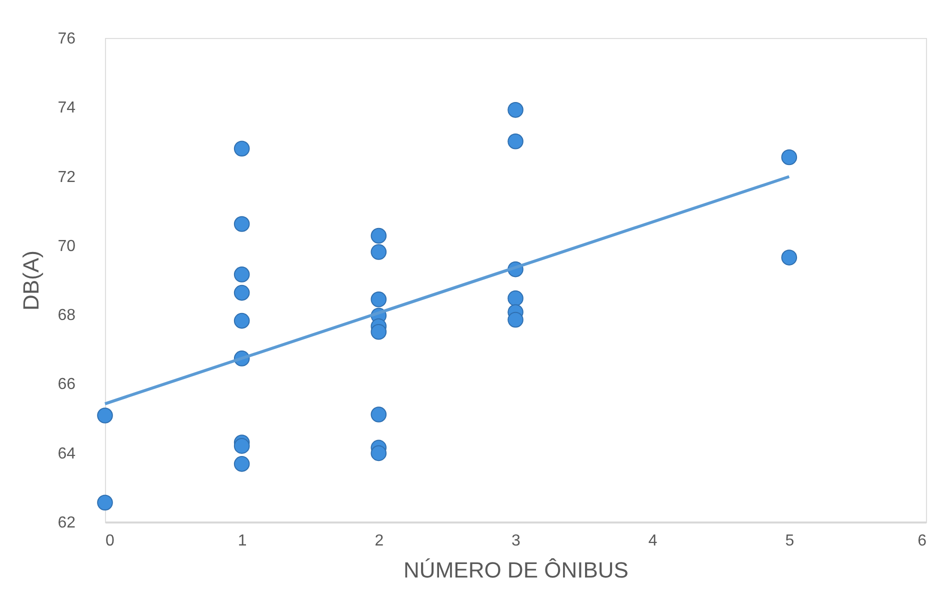  I want to click on y-tick-label: 66, so click(67, 385).